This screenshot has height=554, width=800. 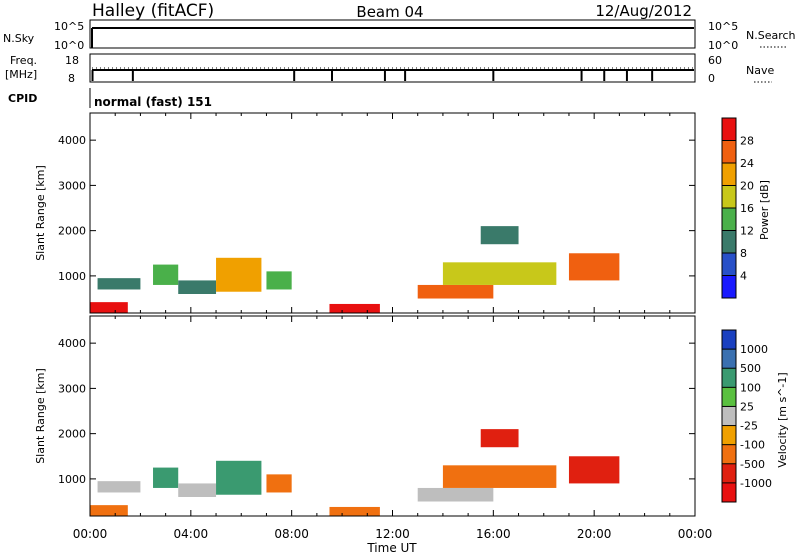 What do you see at coordinates (372, 75) in the screenshot?
I see `freq-dropouts` at bounding box center [372, 75].